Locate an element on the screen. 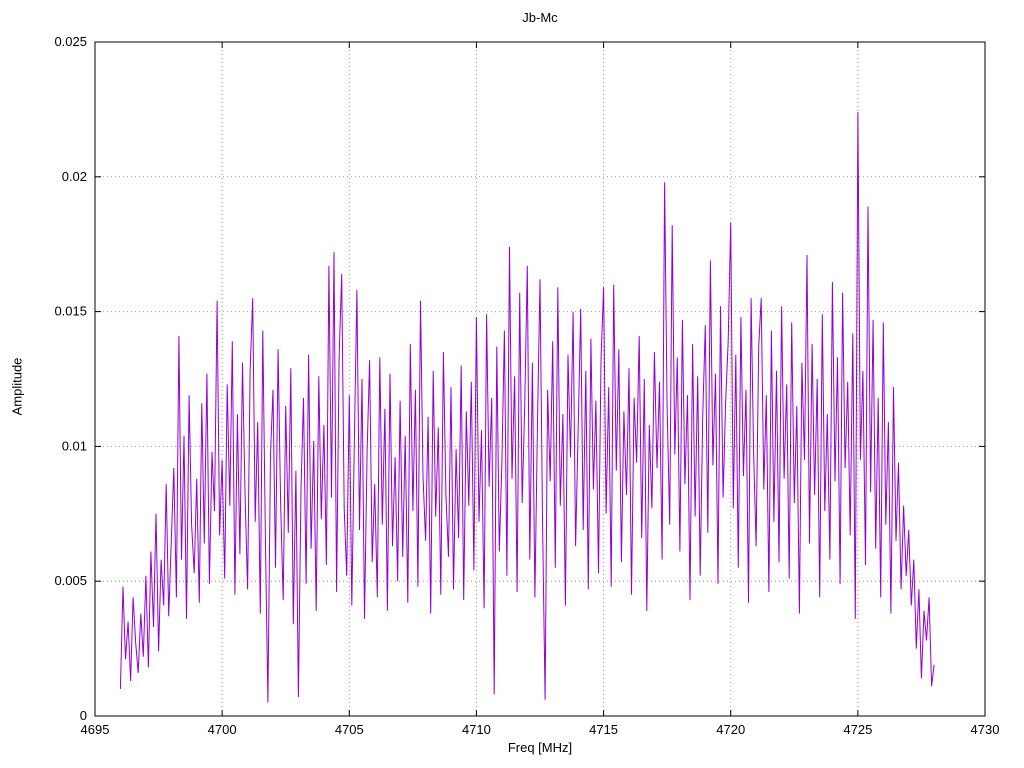  y-tick-label: 0.025 is located at coordinates (70, 41).